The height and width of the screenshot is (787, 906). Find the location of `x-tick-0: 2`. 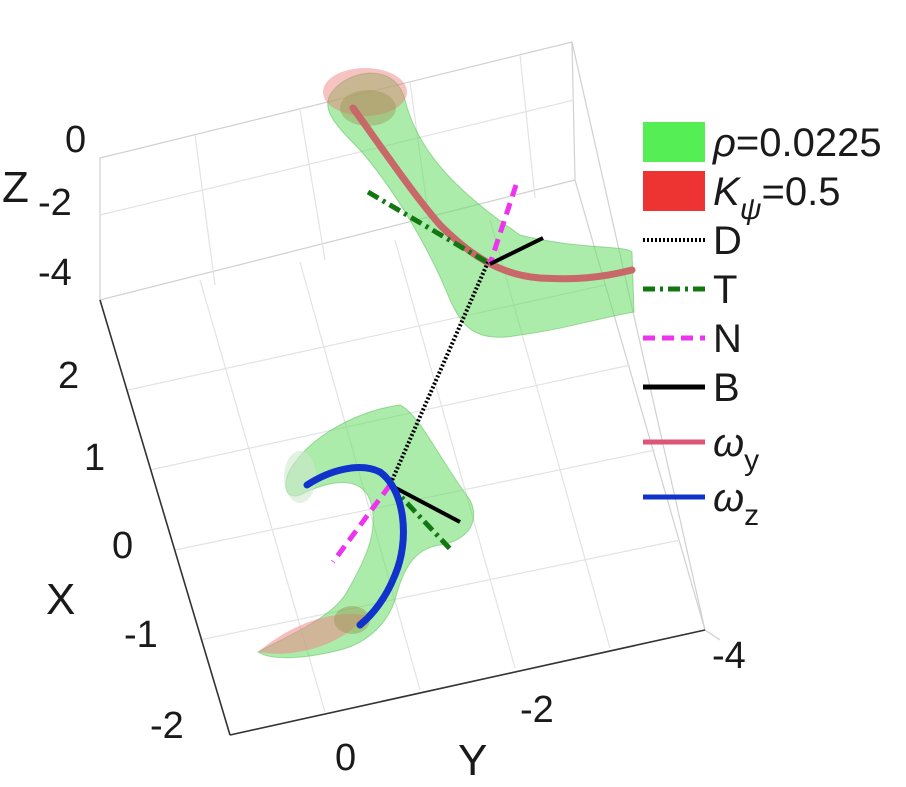

x-tick-0: 2 is located at coordinates (68, 376).